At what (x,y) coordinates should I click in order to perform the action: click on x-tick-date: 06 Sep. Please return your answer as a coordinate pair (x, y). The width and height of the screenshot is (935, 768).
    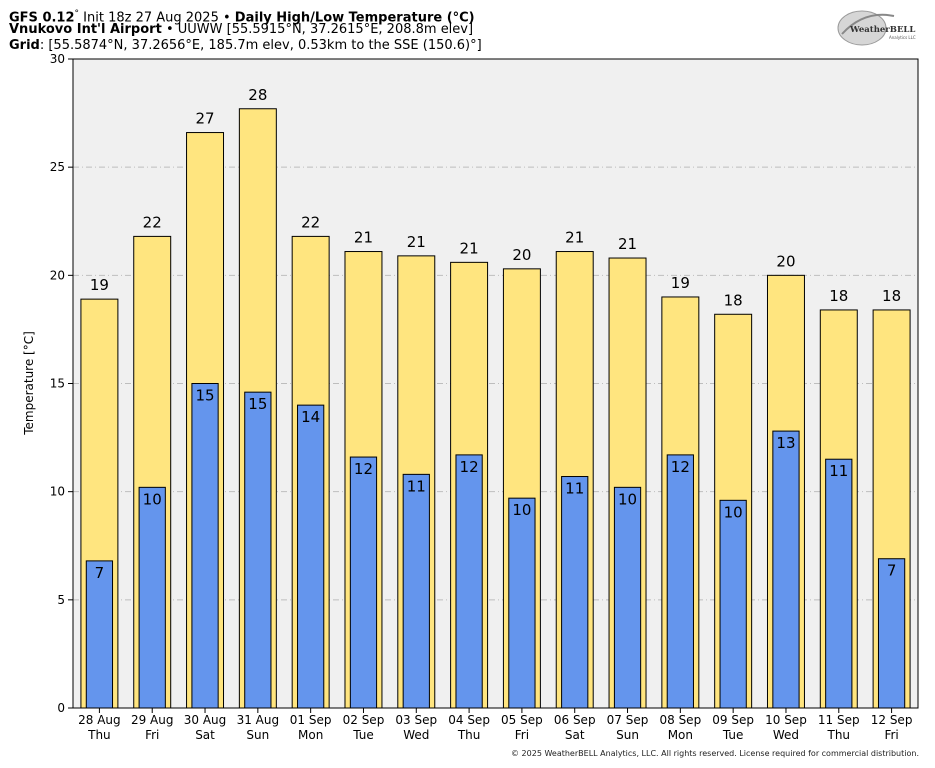
    Looking at the image, I should click on (575, 720).